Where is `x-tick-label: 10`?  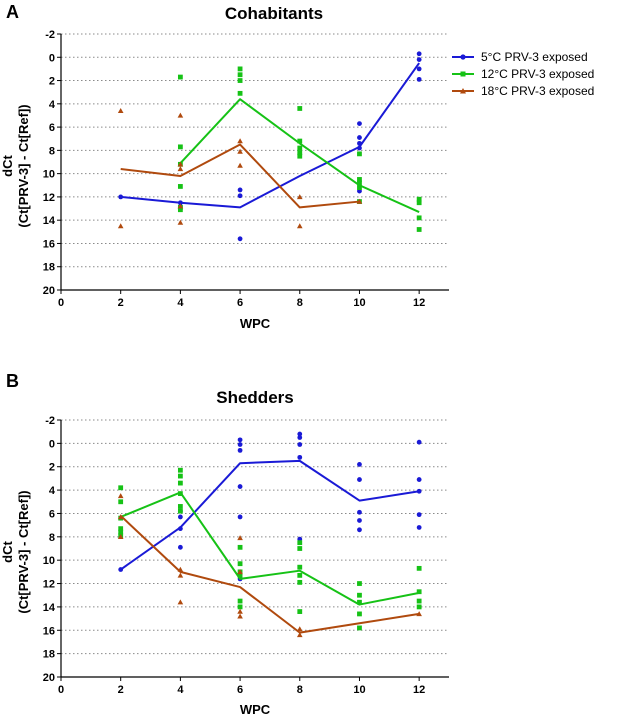 x-tick-label: 10 is located at coordinates (359, 690).